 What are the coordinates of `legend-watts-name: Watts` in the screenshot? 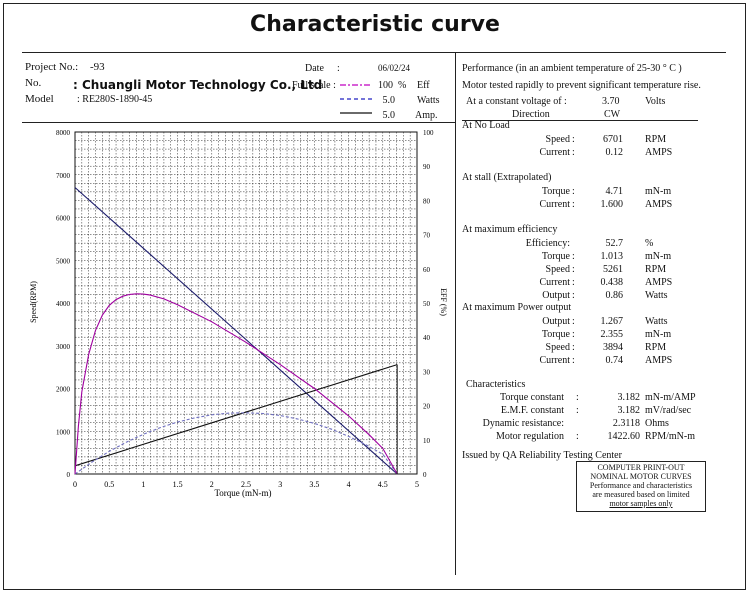 It's located at (428, 100).